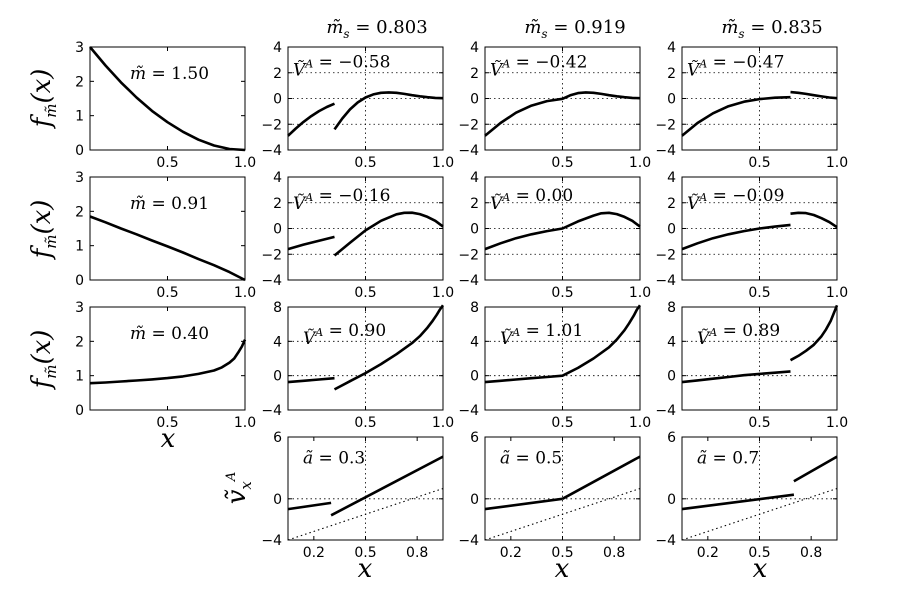 The image size is (900, 600). Describe the element at coordinates (169, 74) in the screenshot. I see `panel-annotation: m̃ = 1.50` at that location.